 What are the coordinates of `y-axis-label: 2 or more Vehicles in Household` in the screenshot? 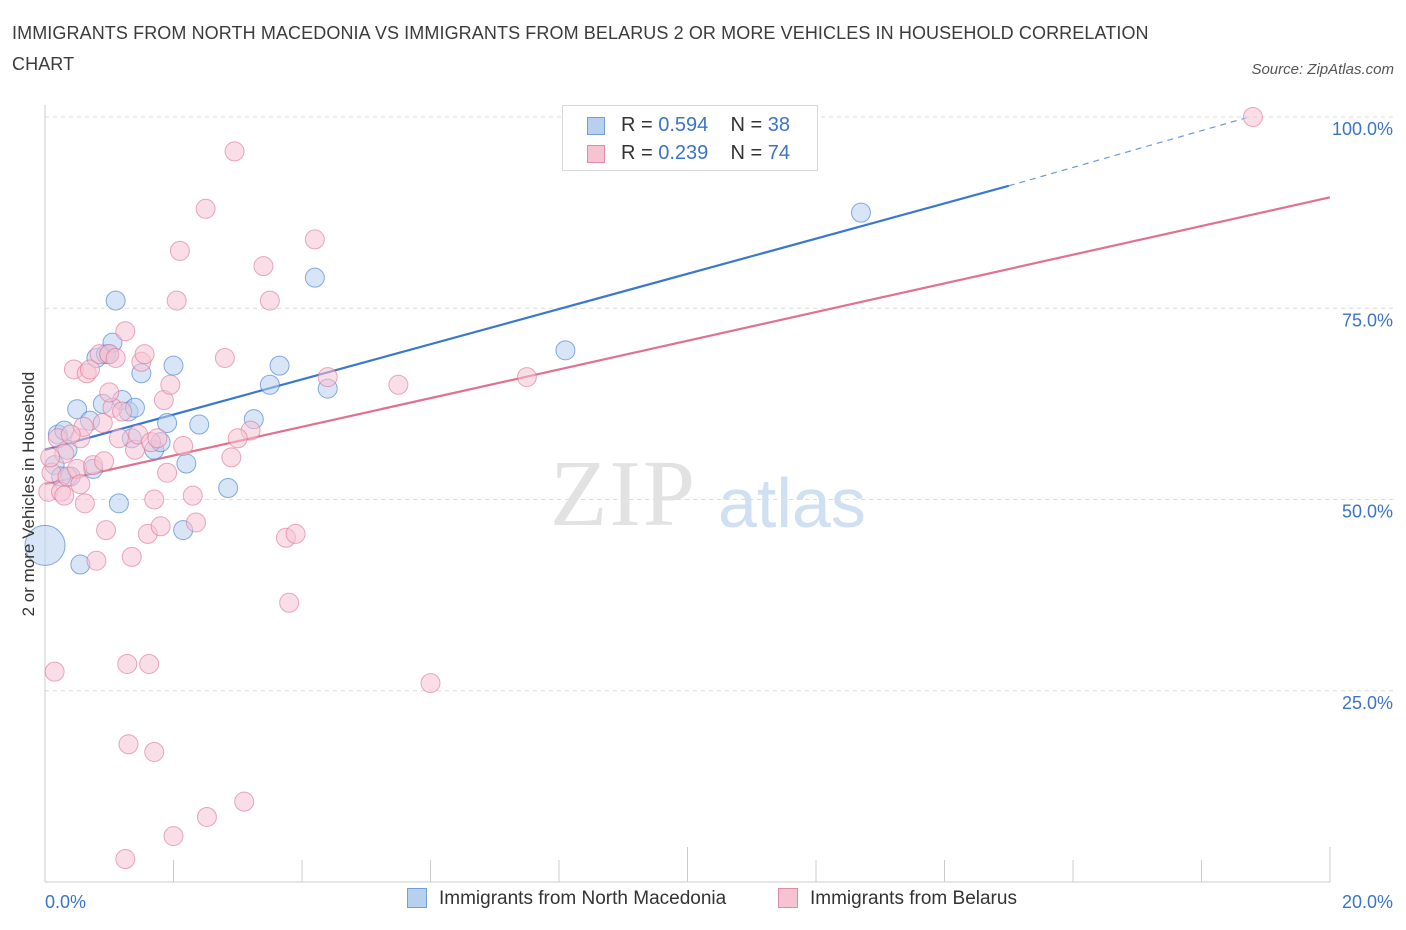 It's located at (28, 494).